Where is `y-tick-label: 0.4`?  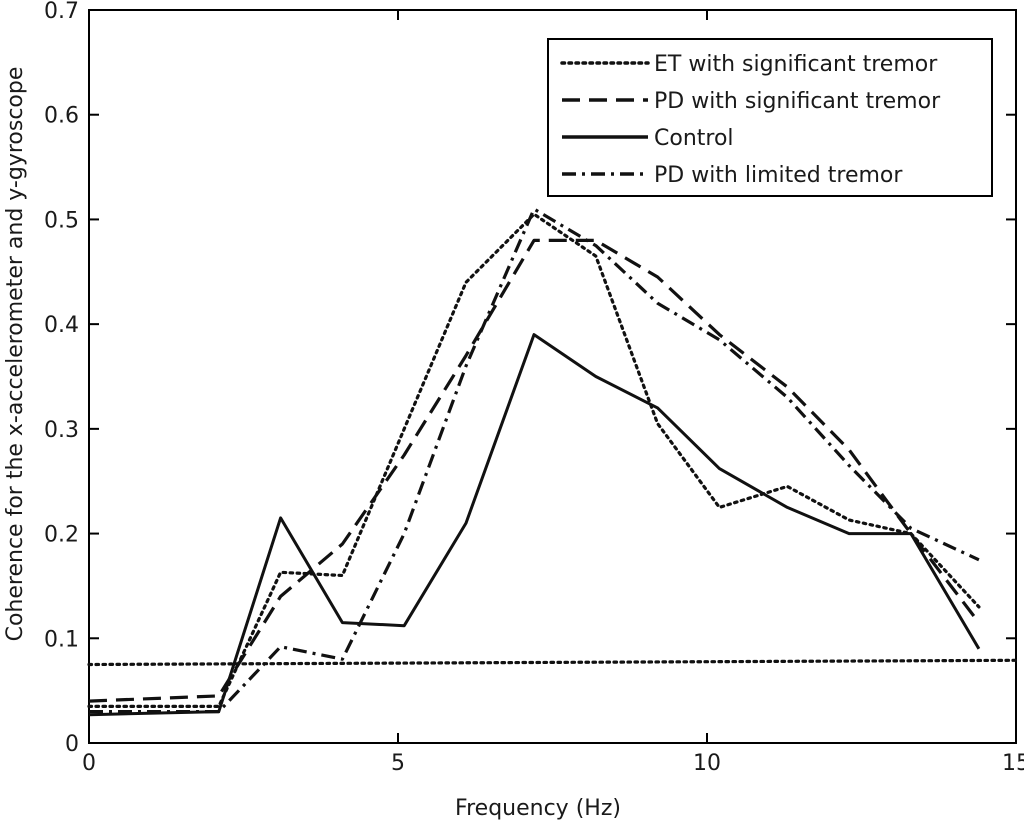 y-tick-label: 0.4 is located at coordinates (61, 325).